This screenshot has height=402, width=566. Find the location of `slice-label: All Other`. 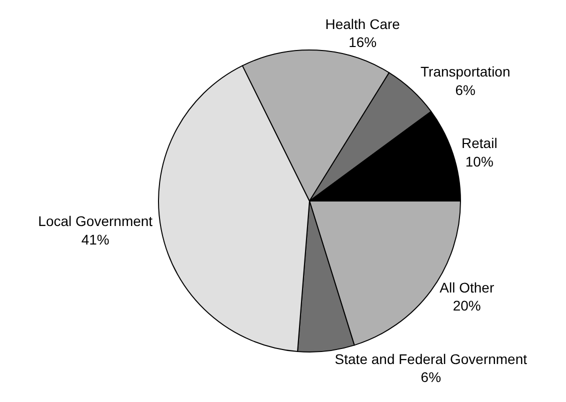

slice-label: All Other is located at coordinates (467, 287).